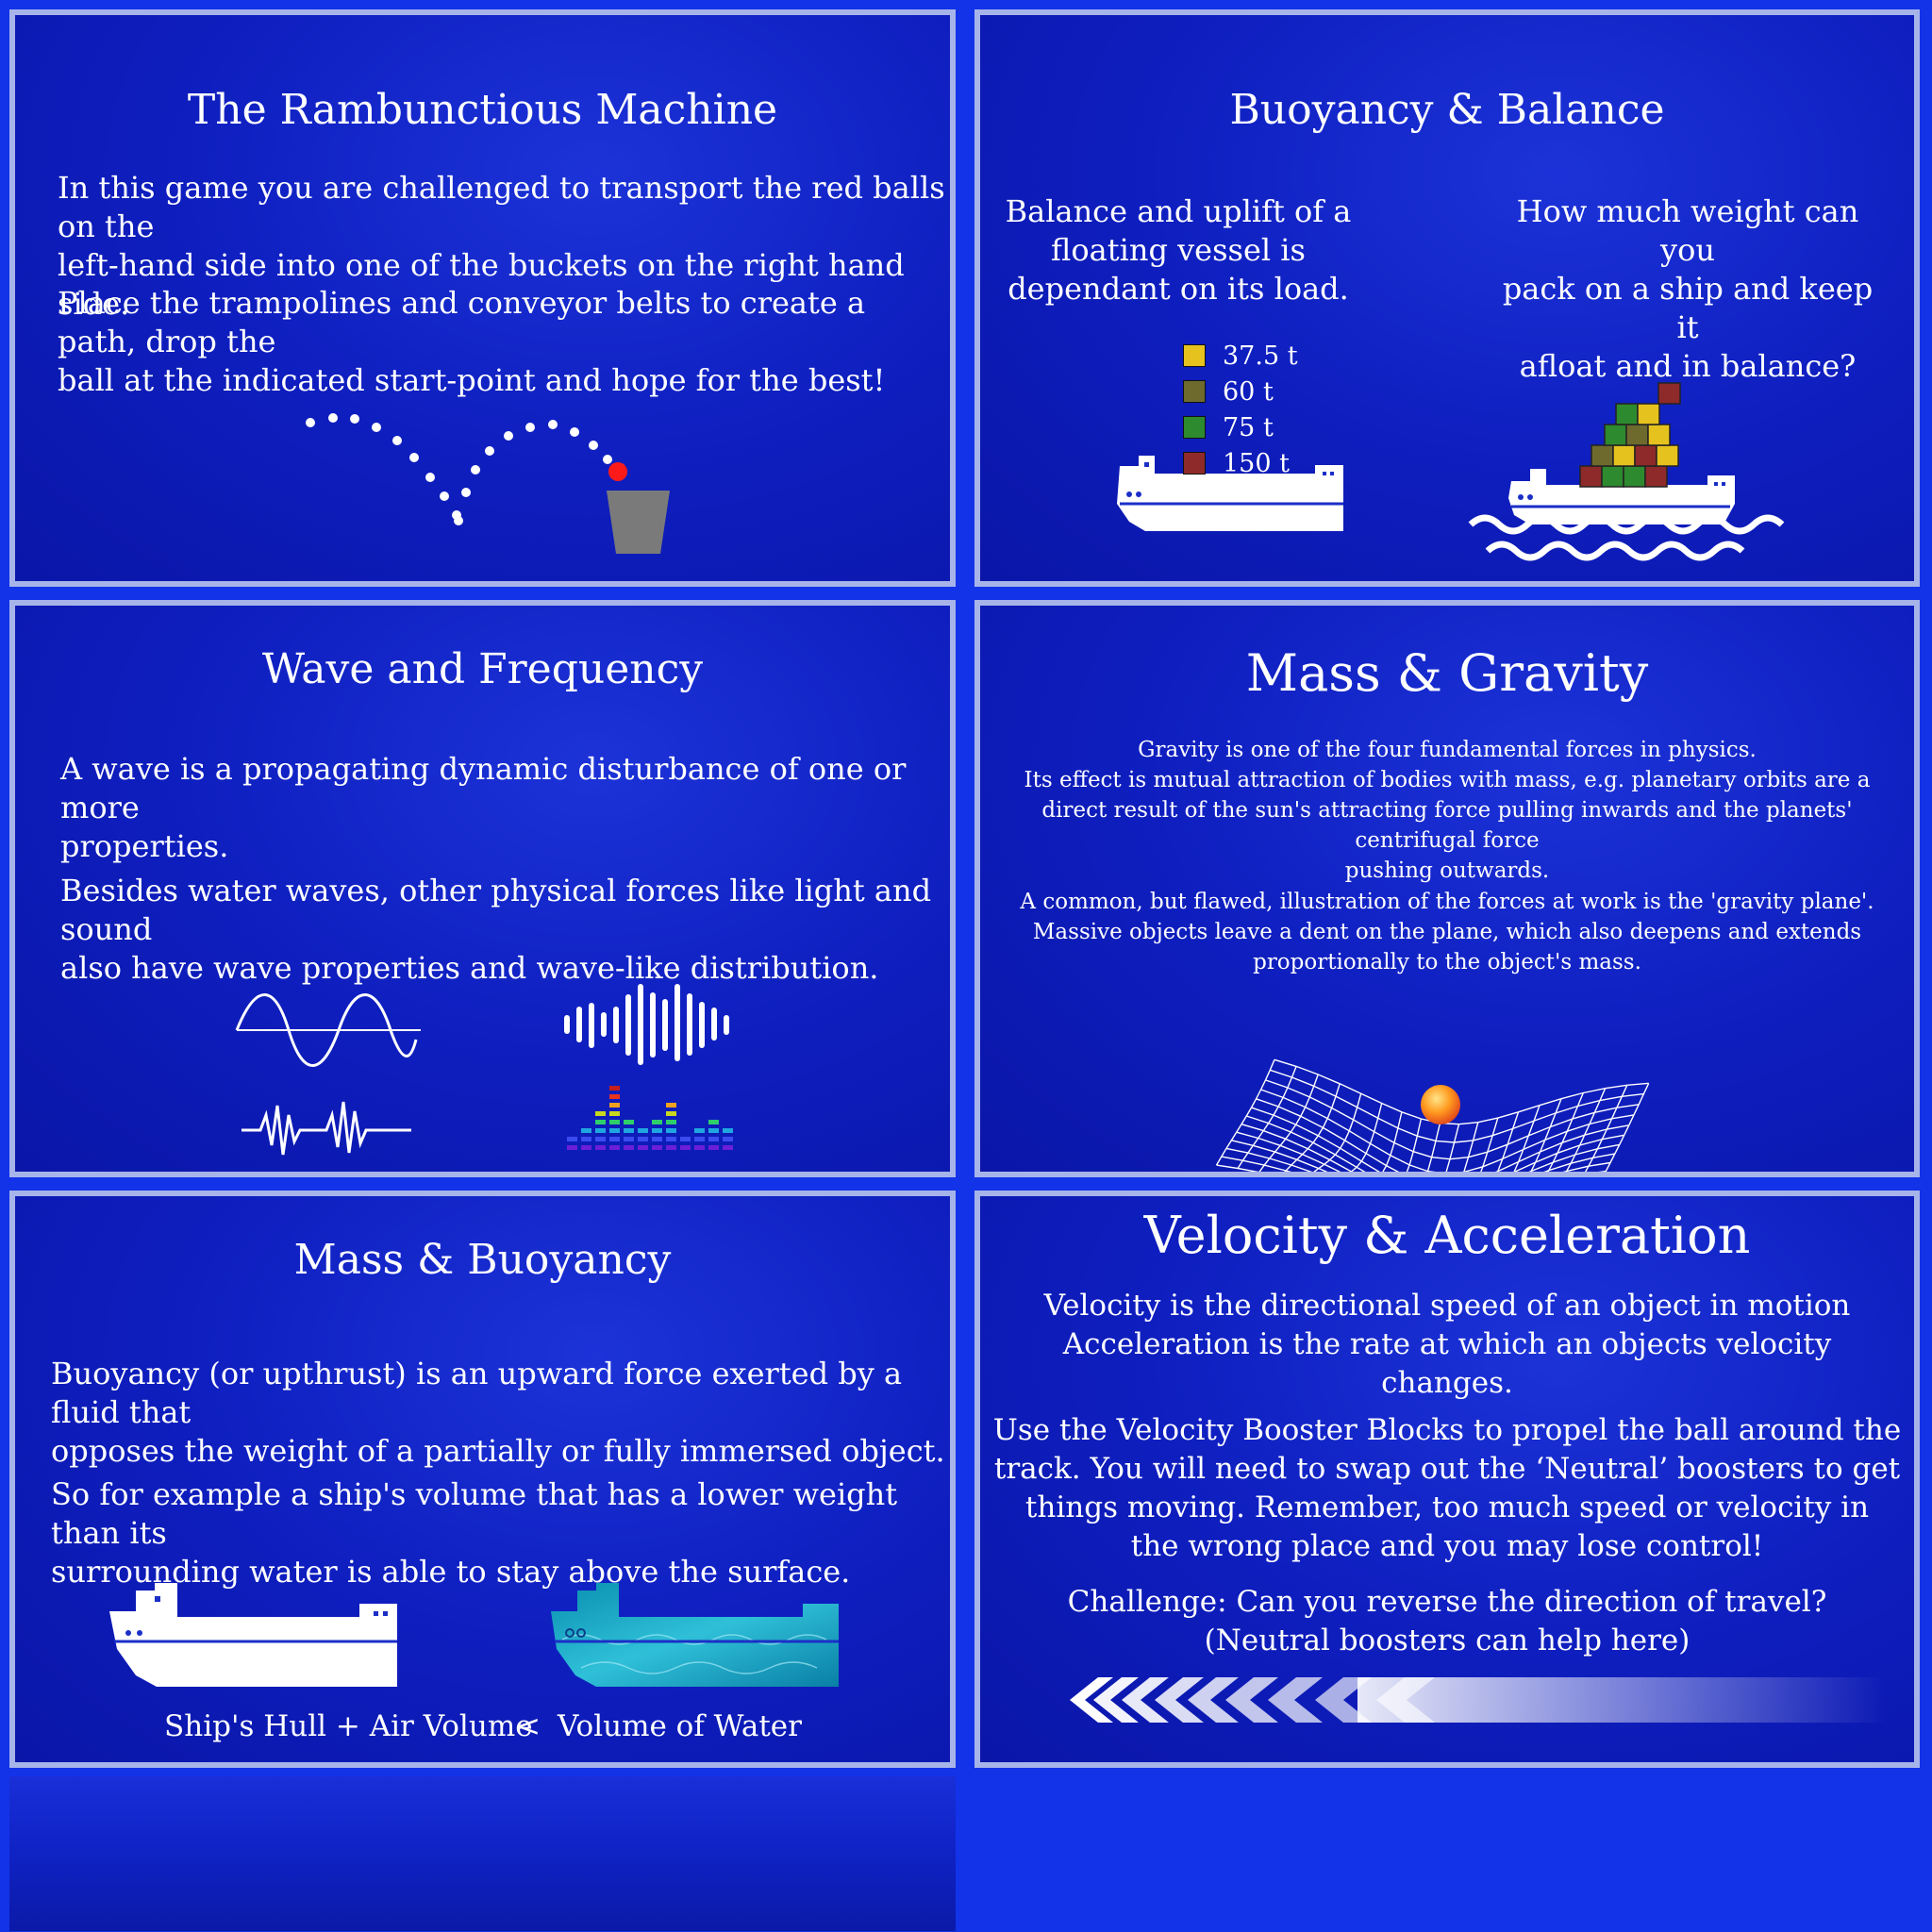  Describe the element at coordinates (1230, 494) in the screenshot. I see `ship-icon` at that location.